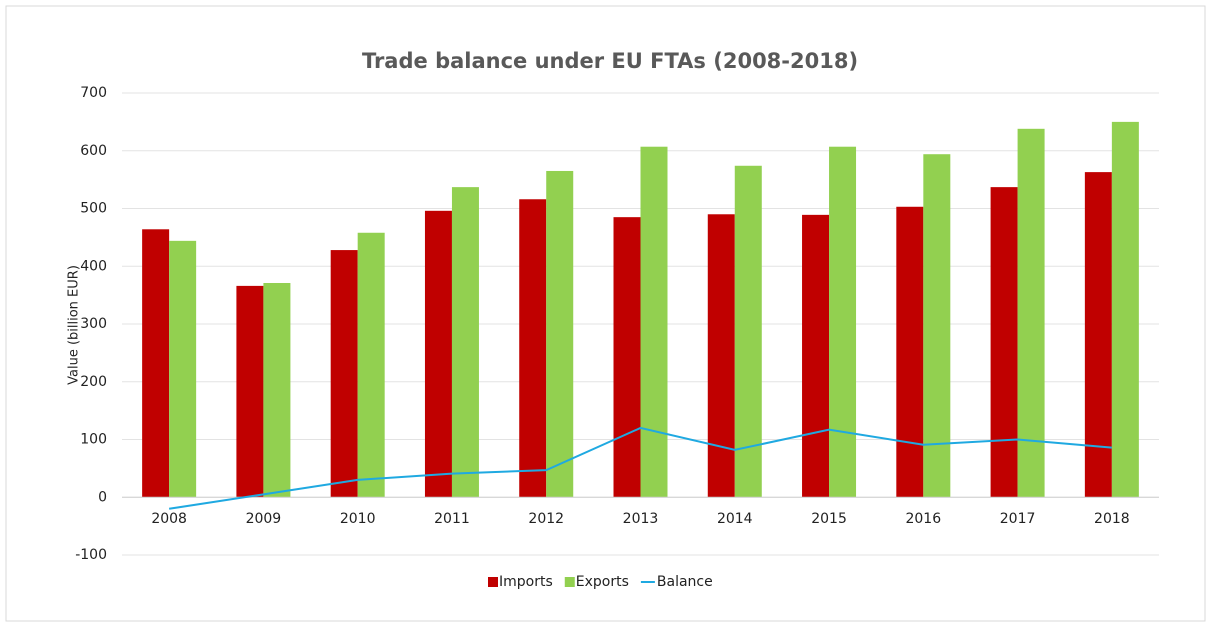 The height and width of the screenshot is (631, 1211). What do you see at coordinates (452, 519) in the screenshot?
I see `x-tick-label: 2011` at bounding box center [452, 519].